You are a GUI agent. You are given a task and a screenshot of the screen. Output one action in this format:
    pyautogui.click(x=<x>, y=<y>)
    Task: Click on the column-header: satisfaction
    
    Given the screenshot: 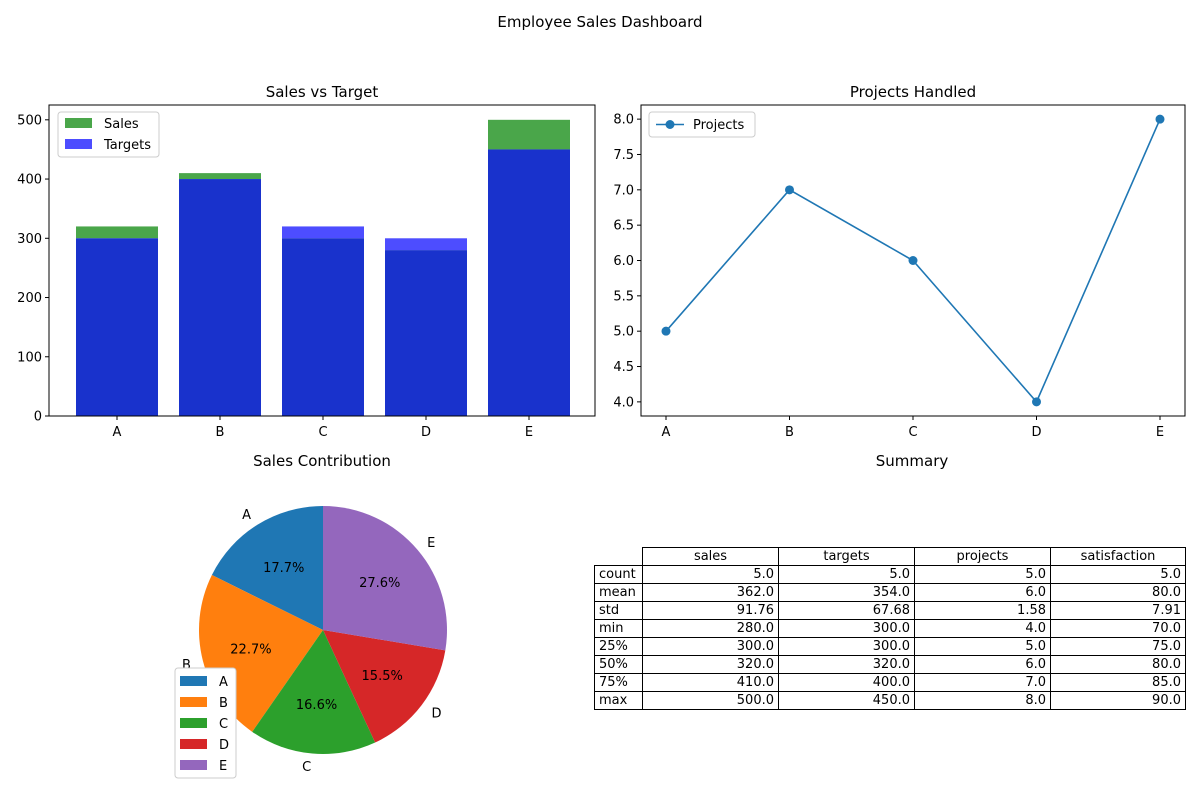 What is the action you would take?
    pyautogui.click(x=1118, y=556)
    